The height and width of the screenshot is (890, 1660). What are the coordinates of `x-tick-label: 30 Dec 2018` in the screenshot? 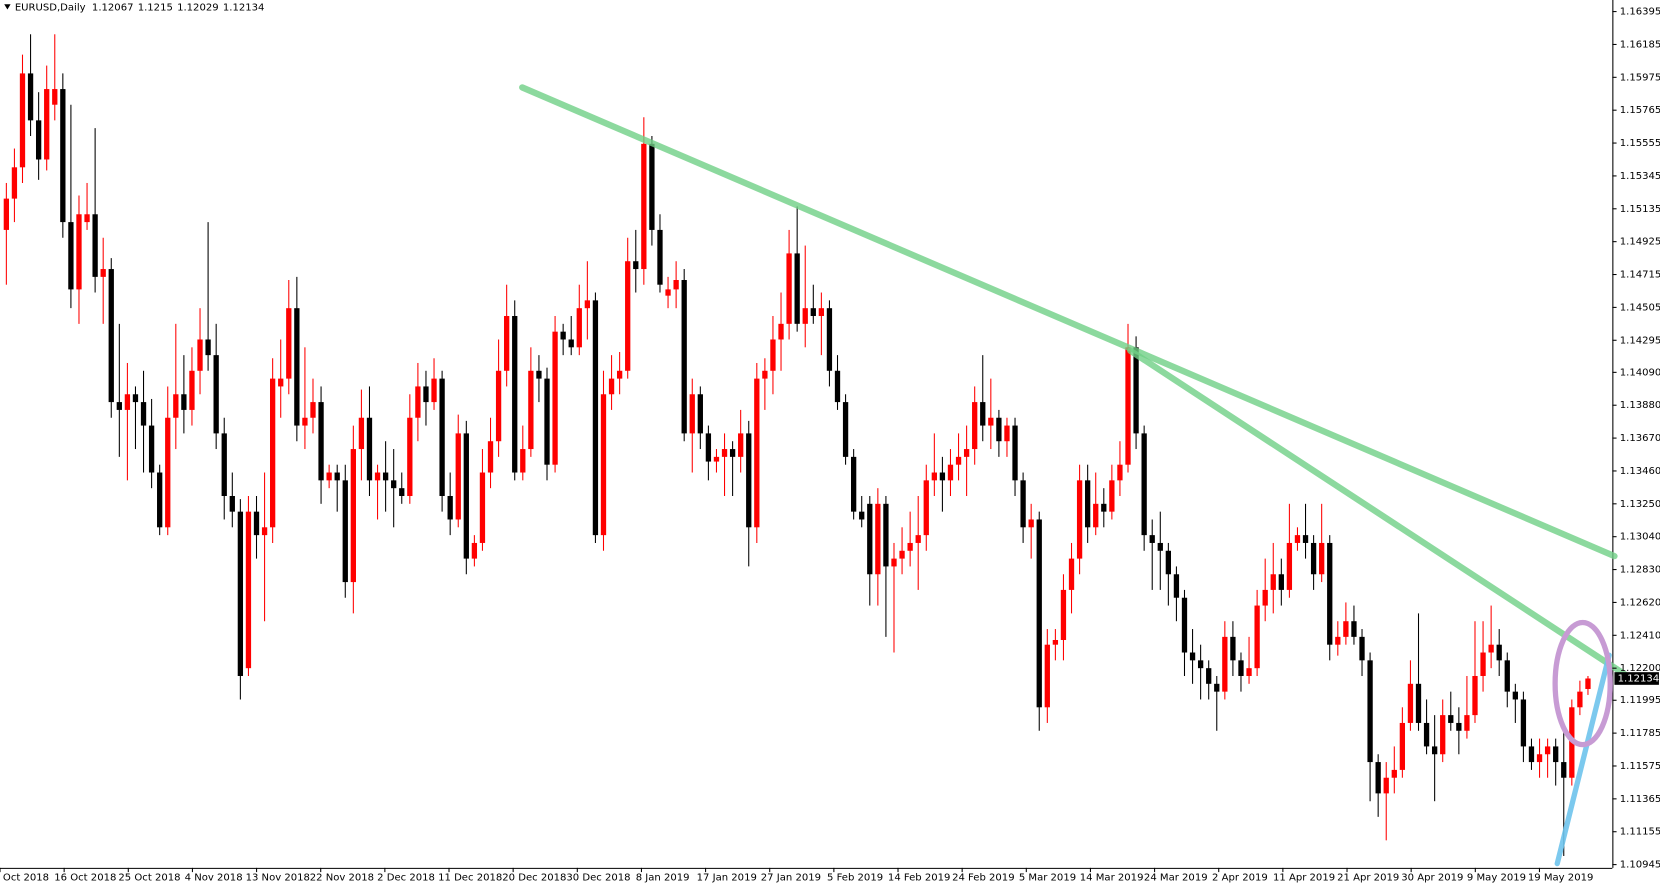 It's located at (598, 877).